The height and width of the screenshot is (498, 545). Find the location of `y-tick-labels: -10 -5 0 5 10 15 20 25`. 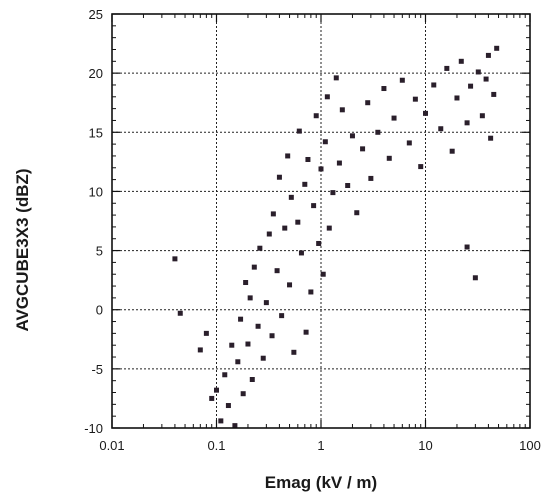

y-tick-labels: -10 -5 0 5 10 15 20 25 is located at coordinates (93, 221).